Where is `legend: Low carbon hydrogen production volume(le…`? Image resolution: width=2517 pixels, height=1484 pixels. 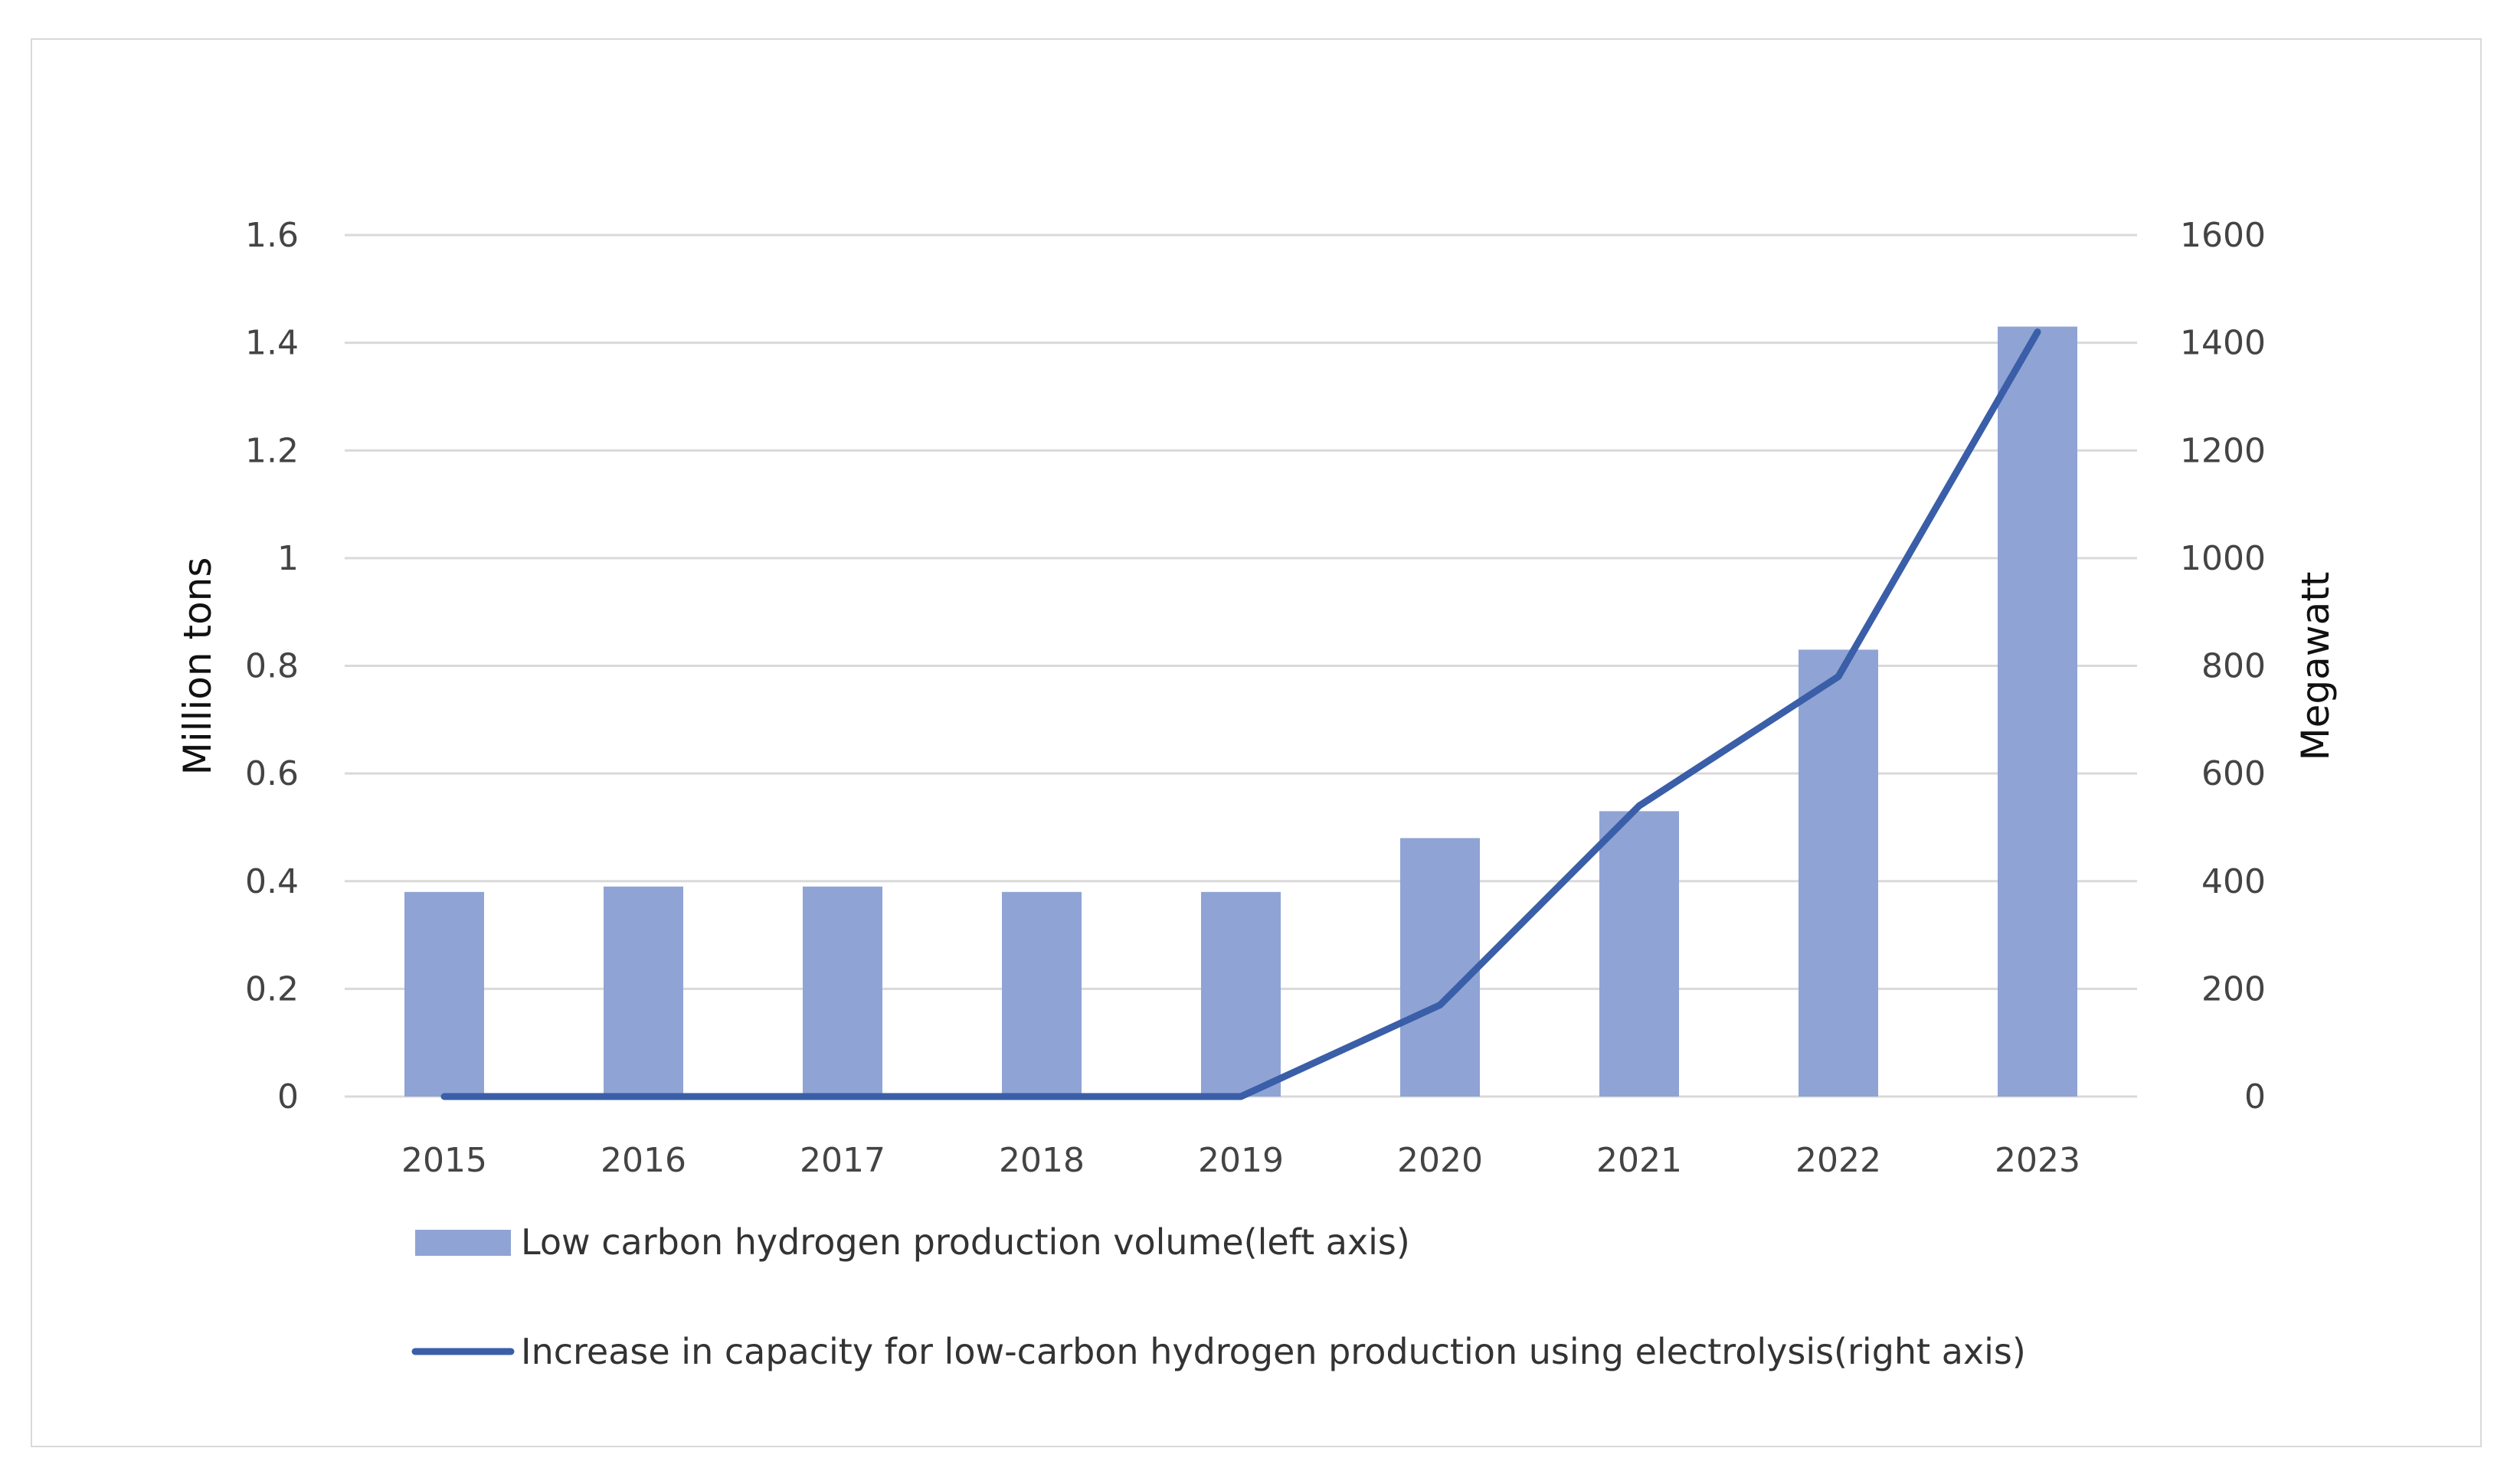
legend: Low carbon hydrogen production volume(le… is located at coordinates (1218, 1296).